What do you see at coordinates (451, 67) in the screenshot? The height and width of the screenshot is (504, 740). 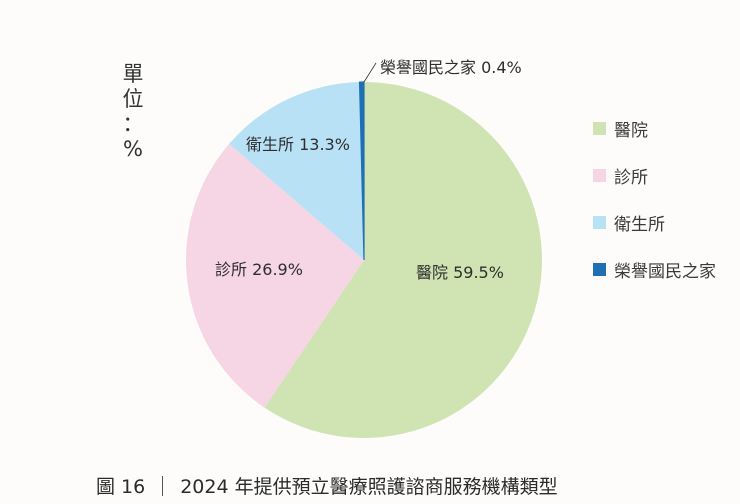 I see `label-veterans-home: 榮譽國民之家 0.4%` at bounding box center [451, 67].